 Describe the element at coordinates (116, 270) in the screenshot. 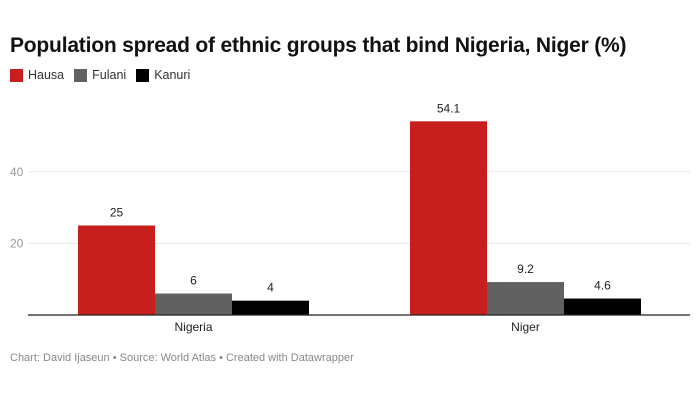

I see `bar-hausa-nigeria` at that location.